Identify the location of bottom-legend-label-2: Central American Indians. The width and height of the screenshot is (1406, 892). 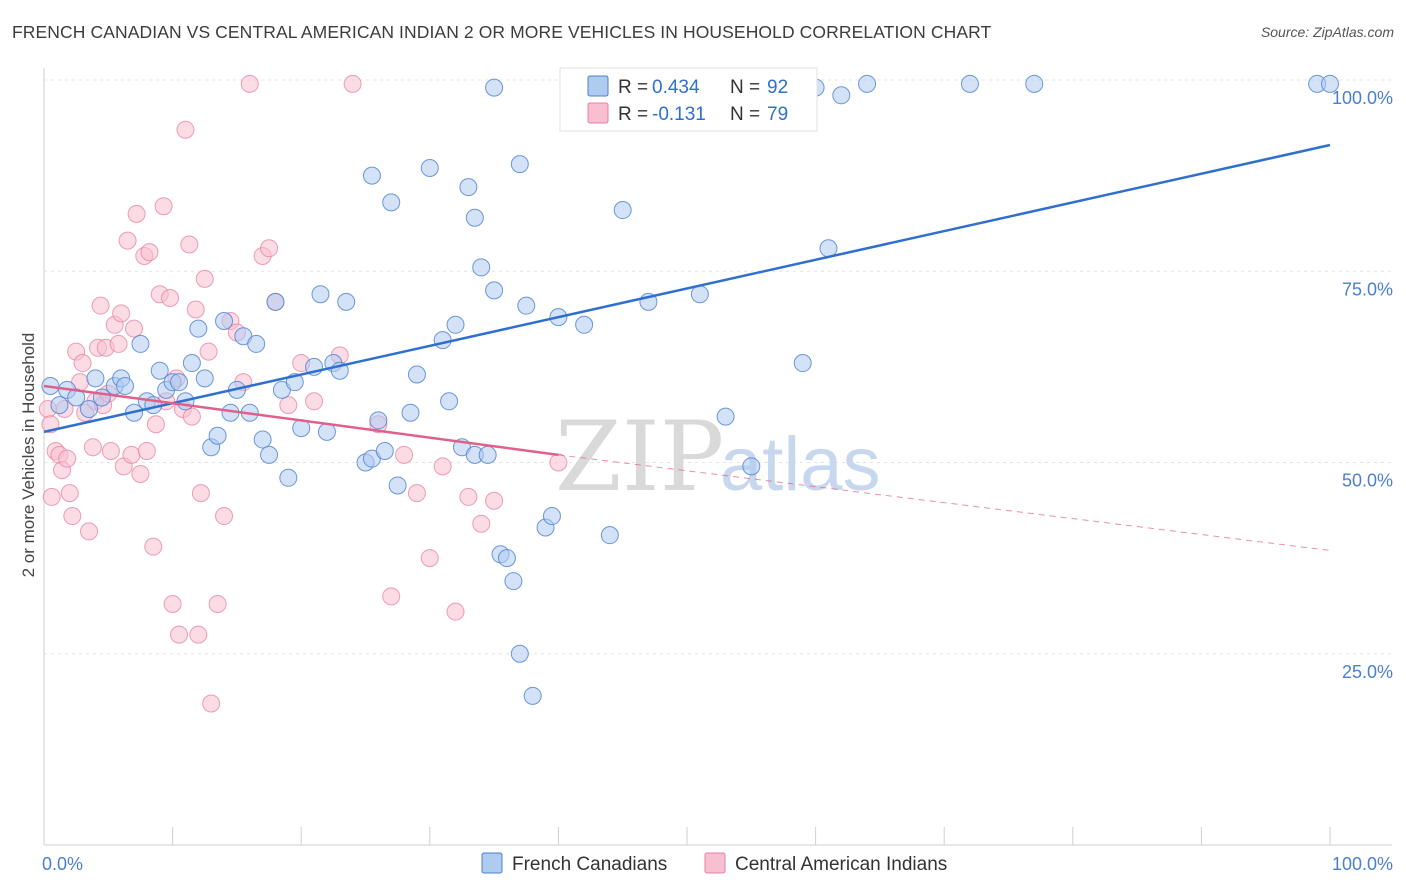
(841, 864).